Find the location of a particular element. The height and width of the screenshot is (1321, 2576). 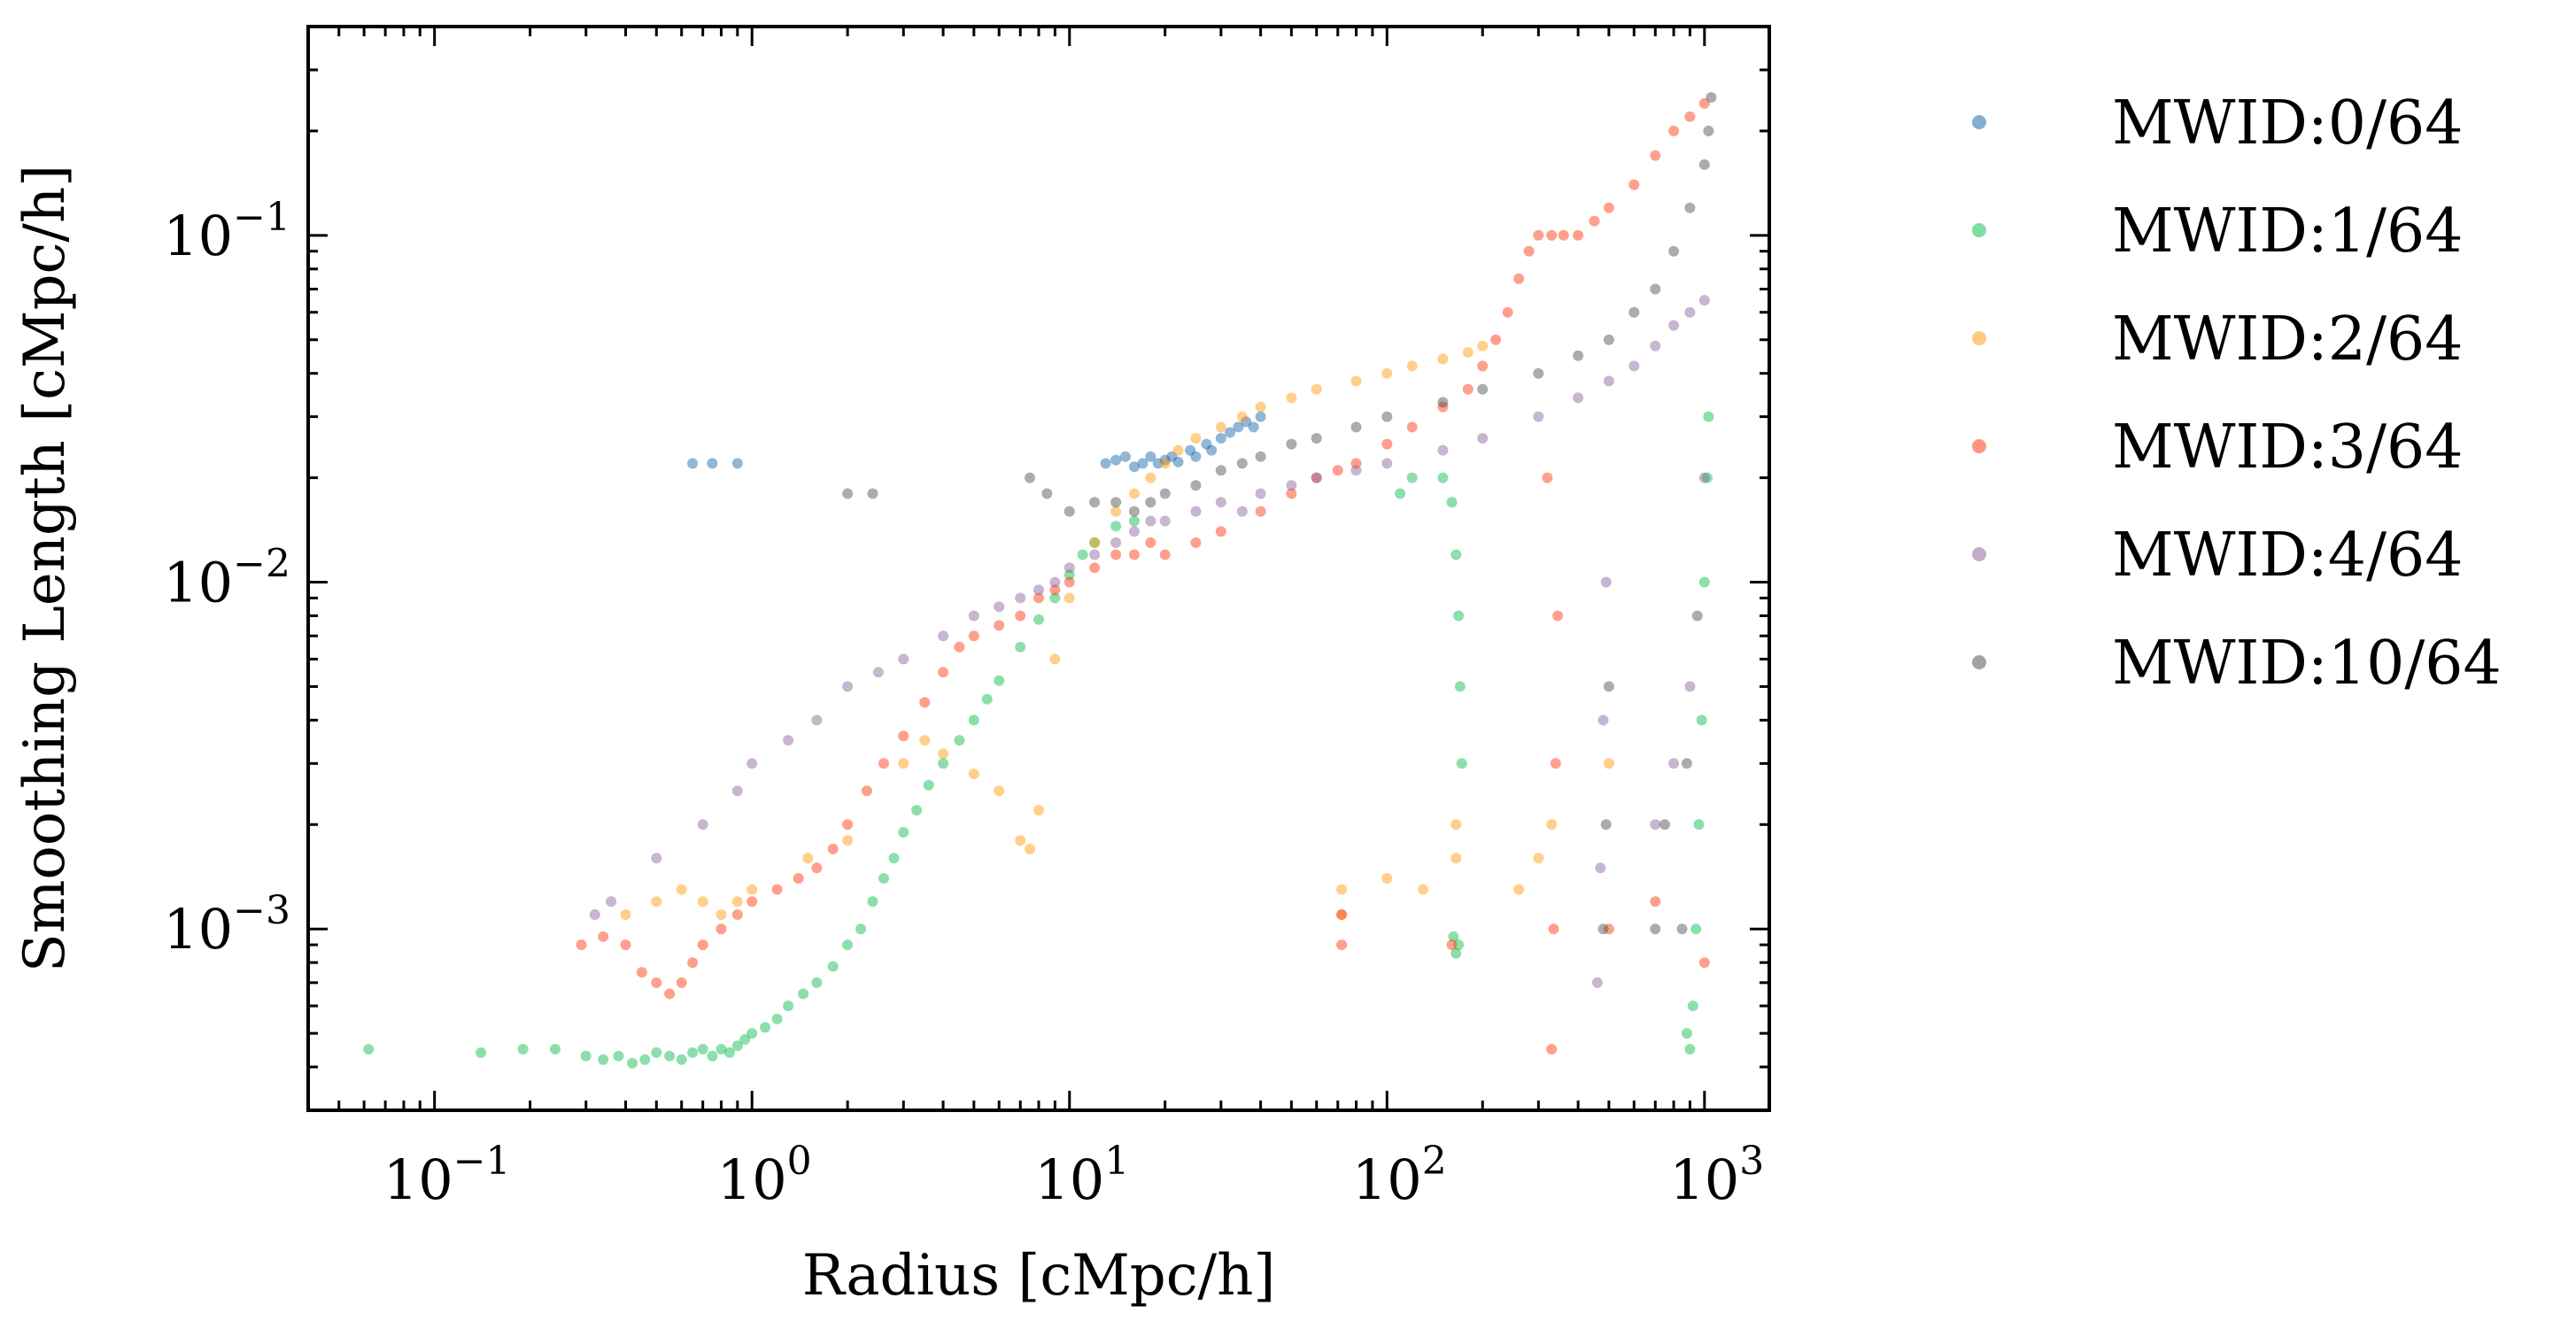

legend-item: MWID:2/64 is located at coordinates (2218, 340).